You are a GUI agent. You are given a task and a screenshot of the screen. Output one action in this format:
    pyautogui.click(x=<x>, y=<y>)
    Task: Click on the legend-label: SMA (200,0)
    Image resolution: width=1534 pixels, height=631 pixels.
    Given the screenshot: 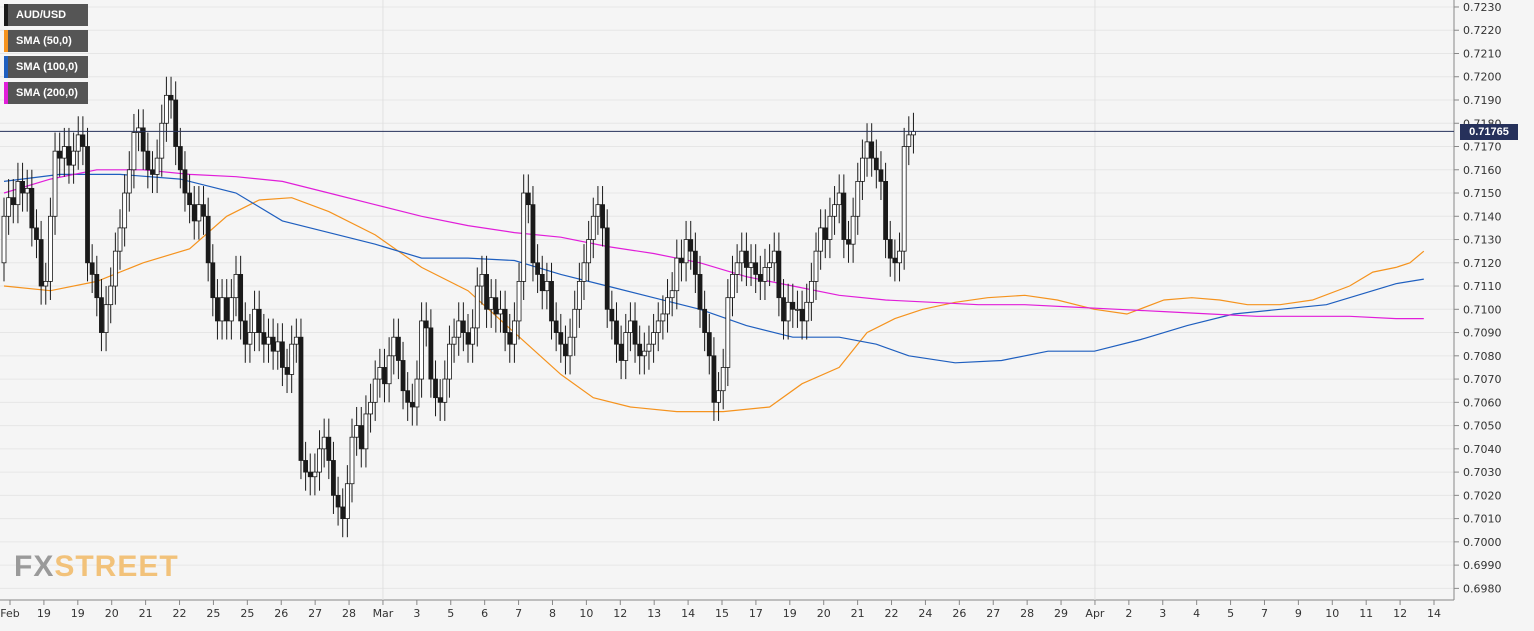 What is the action you would take?
    pyautogui.click(x=47, y=93)
    